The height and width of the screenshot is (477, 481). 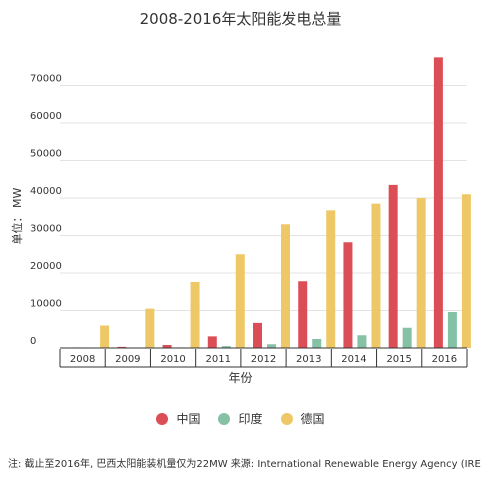 I want to click on x-tick-label: 2008, so click(x=82, y=359).